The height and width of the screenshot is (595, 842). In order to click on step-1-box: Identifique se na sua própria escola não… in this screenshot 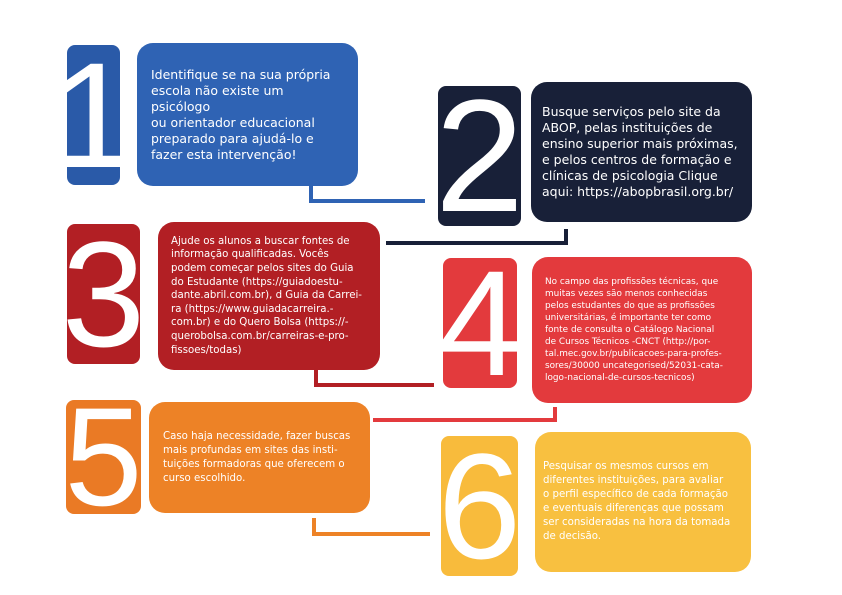, I will do `click(247, 114)`.